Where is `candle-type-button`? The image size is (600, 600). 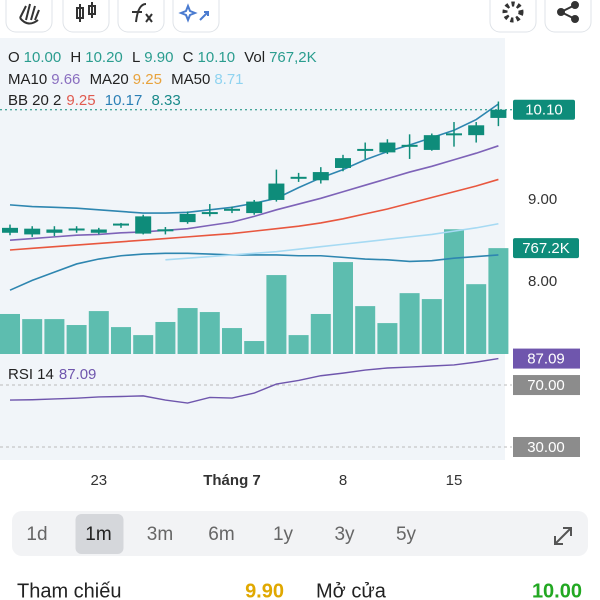 candle-type-button is located at coordinates (86, 16).